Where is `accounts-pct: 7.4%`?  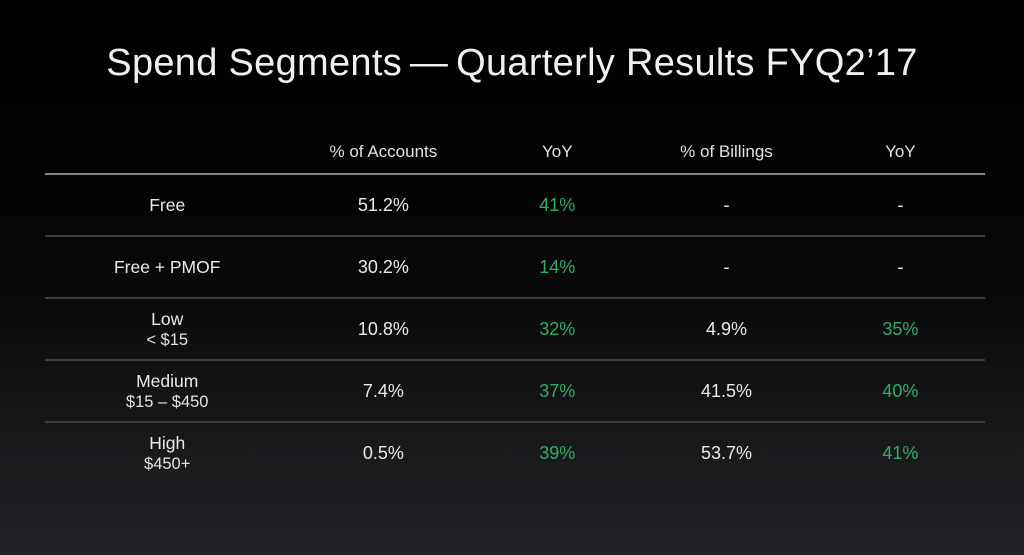 accounts-pct: 7.4% is located at coordinates (383, 390).